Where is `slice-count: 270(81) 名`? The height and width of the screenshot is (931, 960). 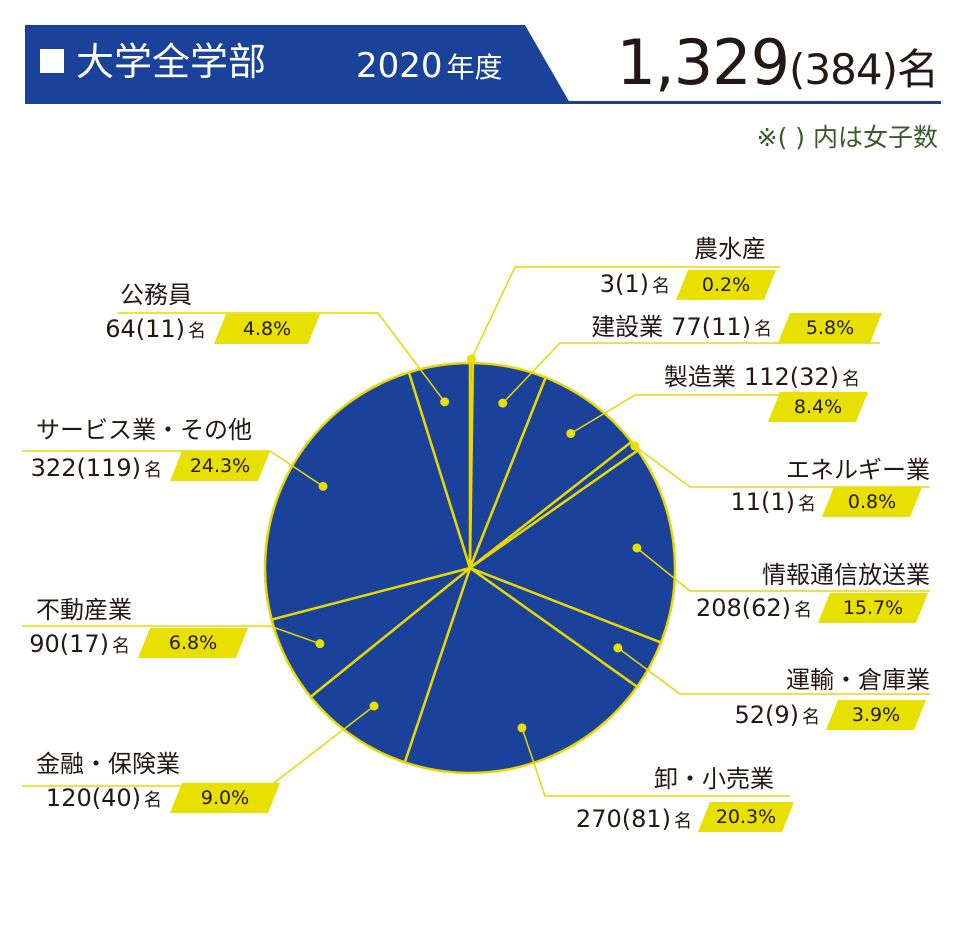
slice-count: 270(81) 名 is located at coordinates (634, 820).